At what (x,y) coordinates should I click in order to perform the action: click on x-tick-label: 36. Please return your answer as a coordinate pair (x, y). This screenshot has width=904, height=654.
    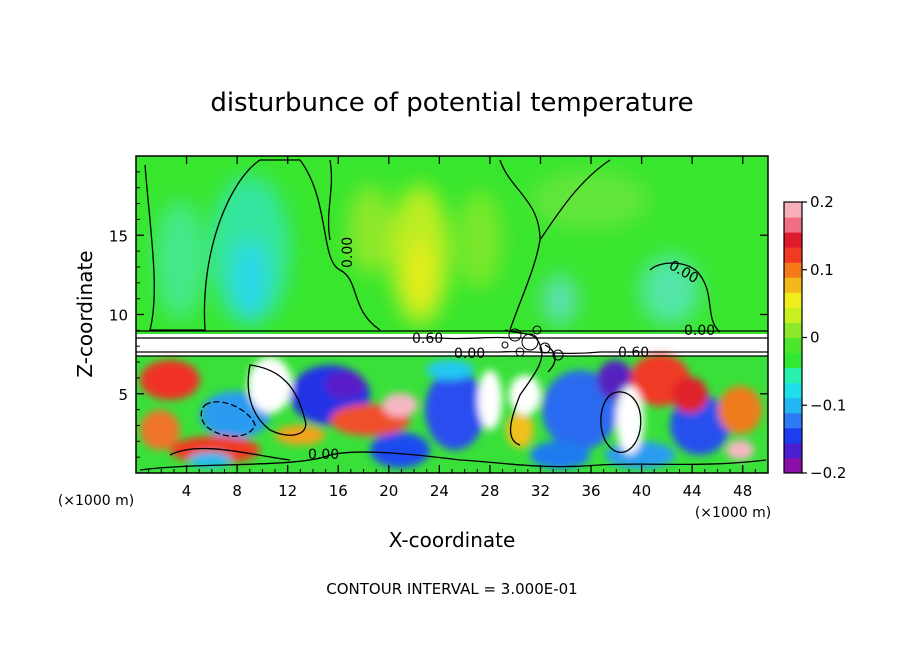
    Looking at the image, I should click on (590, 491).